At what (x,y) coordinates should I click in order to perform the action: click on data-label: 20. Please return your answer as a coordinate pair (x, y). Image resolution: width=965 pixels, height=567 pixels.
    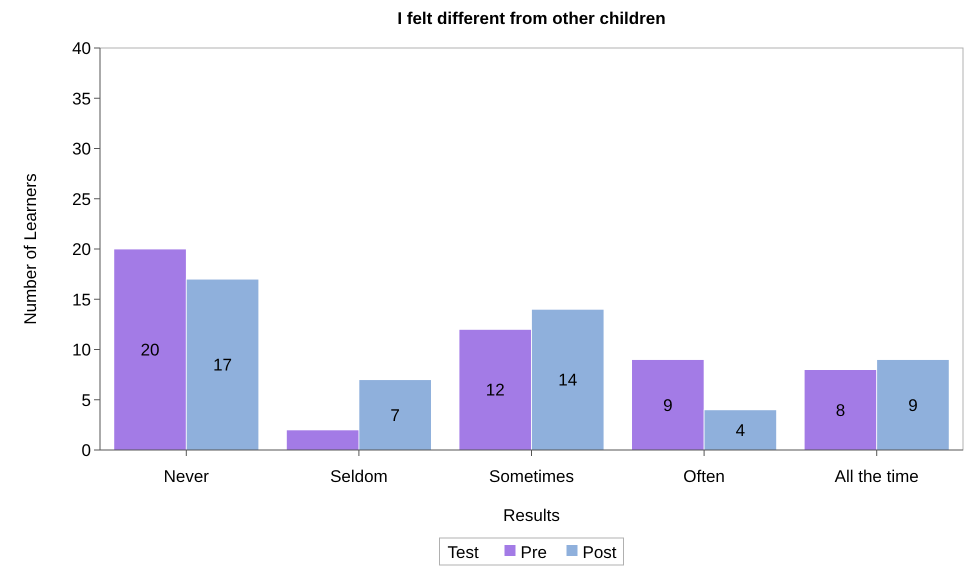
    Looking at the image, I should click on (150, 350).